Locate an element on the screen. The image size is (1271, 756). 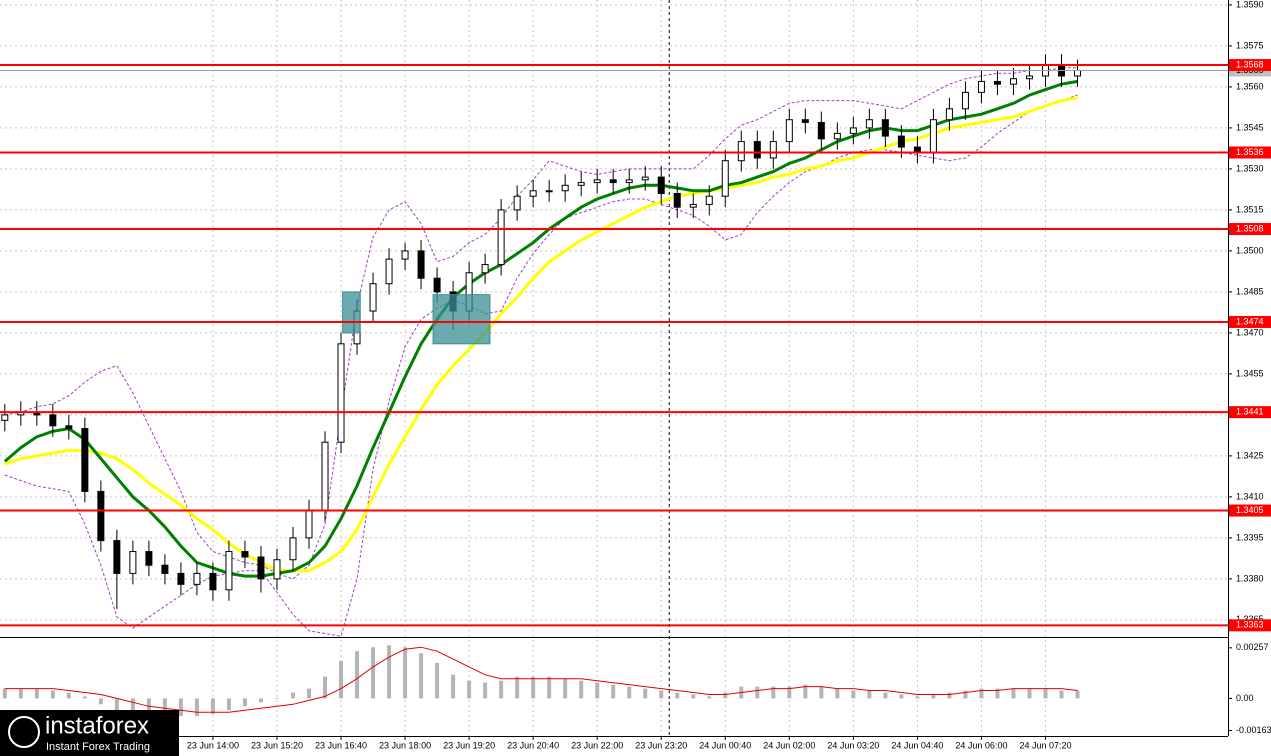
y-tick-label: 1.3395 is located at coordinates (1250, 537).